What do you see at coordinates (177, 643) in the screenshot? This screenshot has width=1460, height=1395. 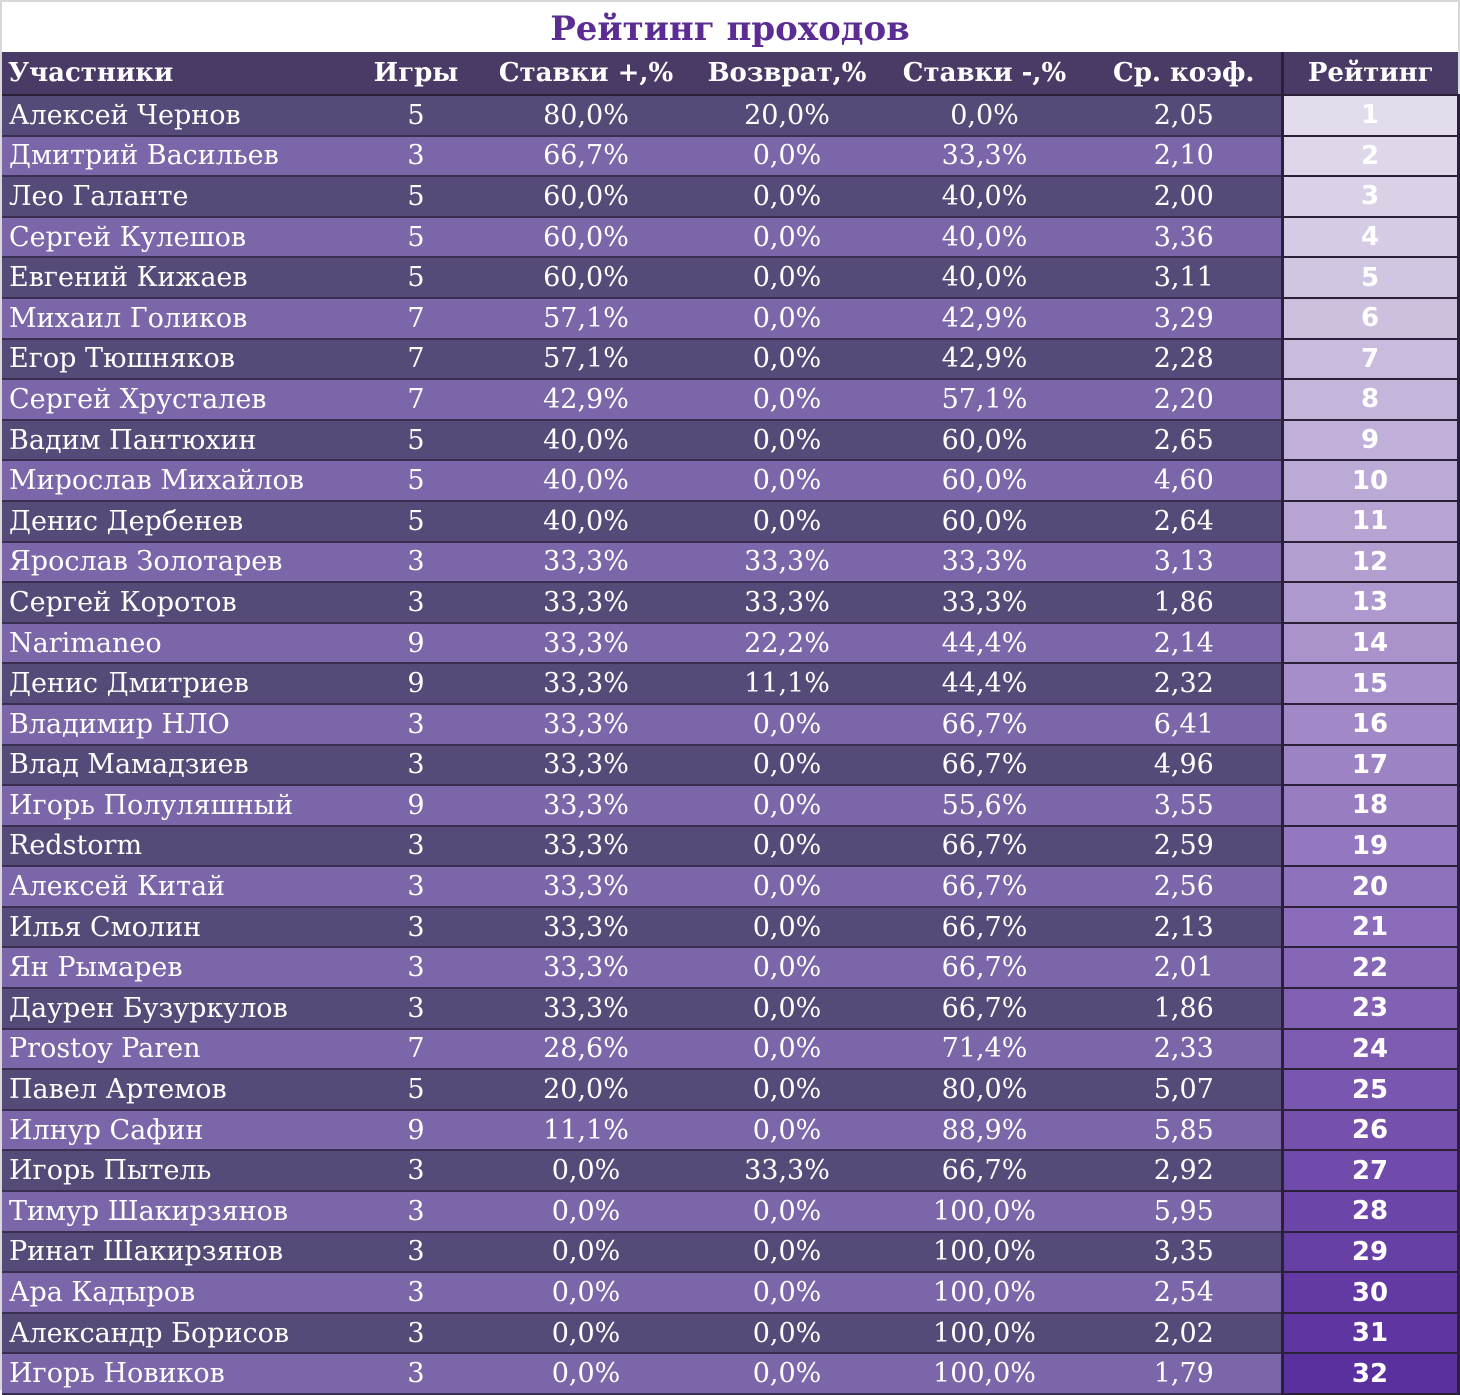 I see `participant-name: Narimaneo` at bounding box center [177, 643].